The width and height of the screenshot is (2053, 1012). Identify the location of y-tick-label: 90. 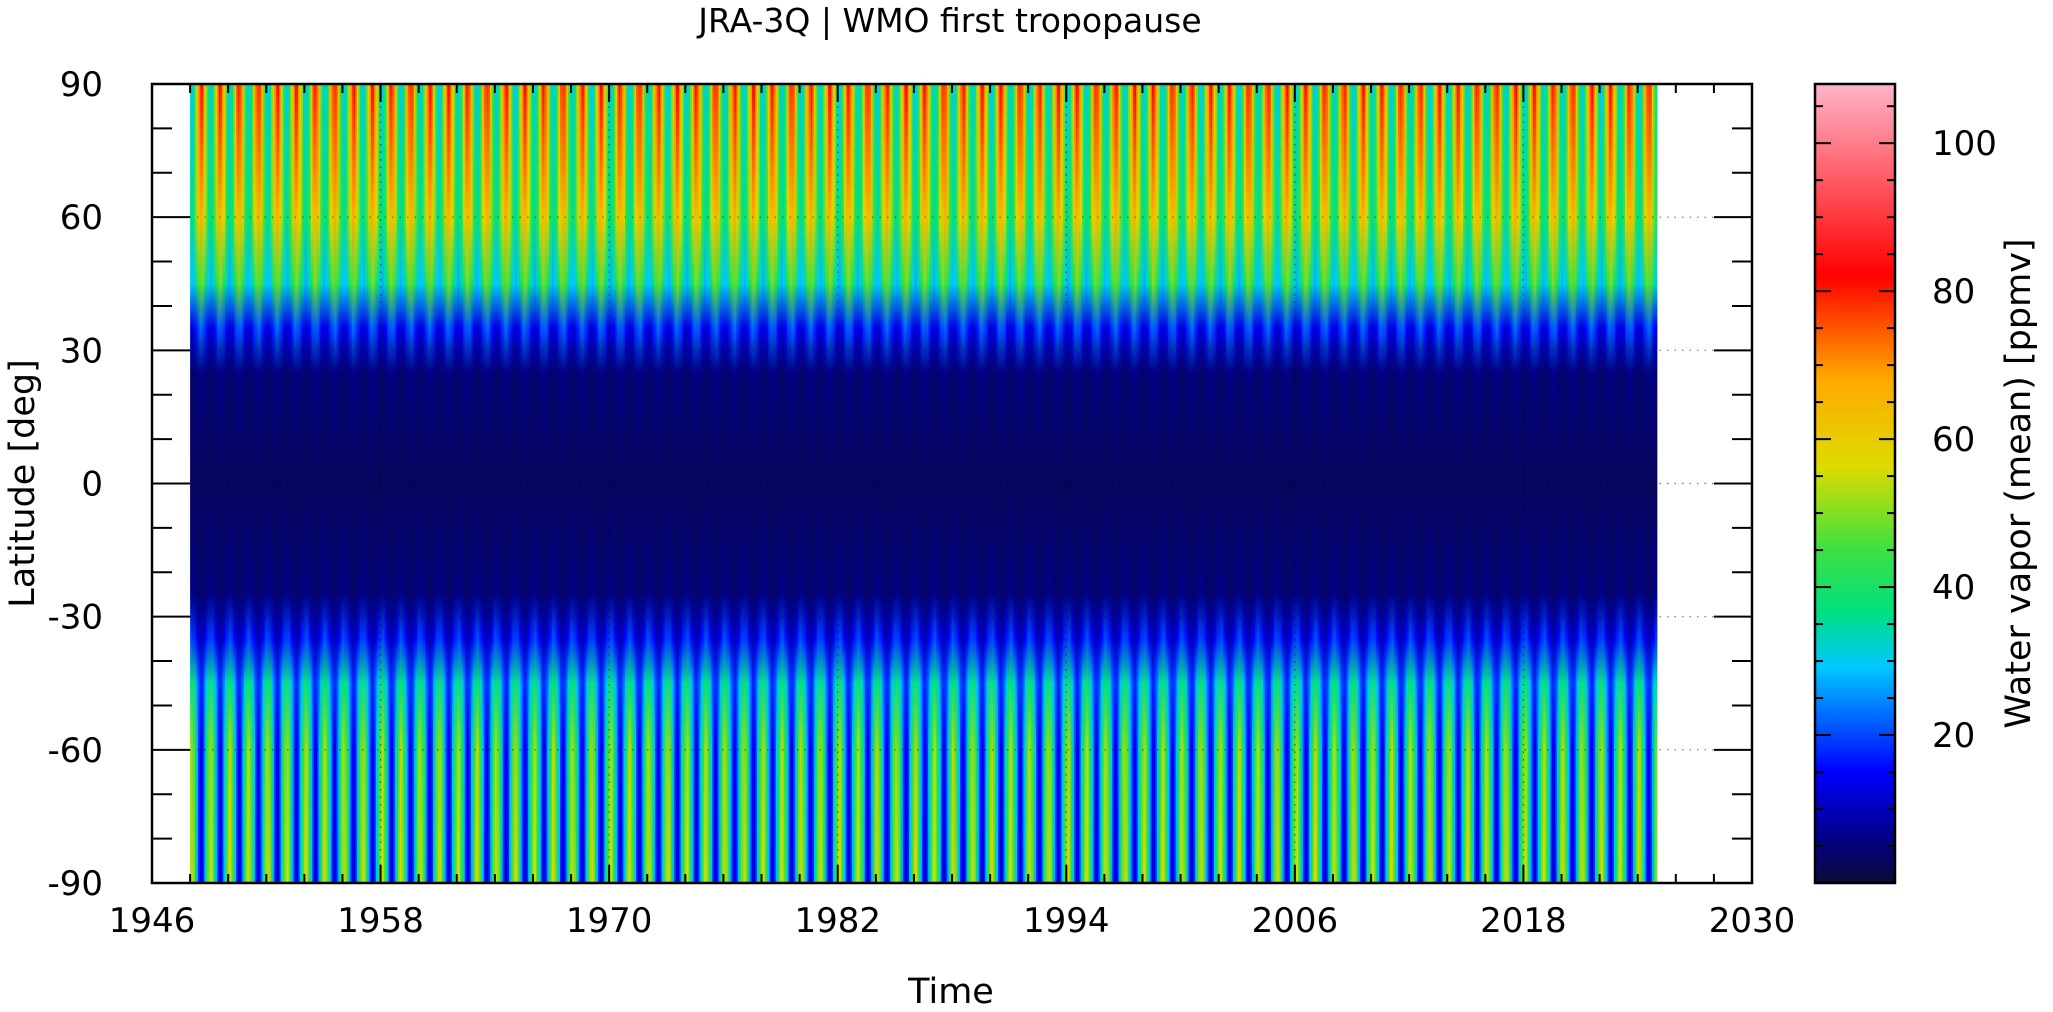
(81, 85).